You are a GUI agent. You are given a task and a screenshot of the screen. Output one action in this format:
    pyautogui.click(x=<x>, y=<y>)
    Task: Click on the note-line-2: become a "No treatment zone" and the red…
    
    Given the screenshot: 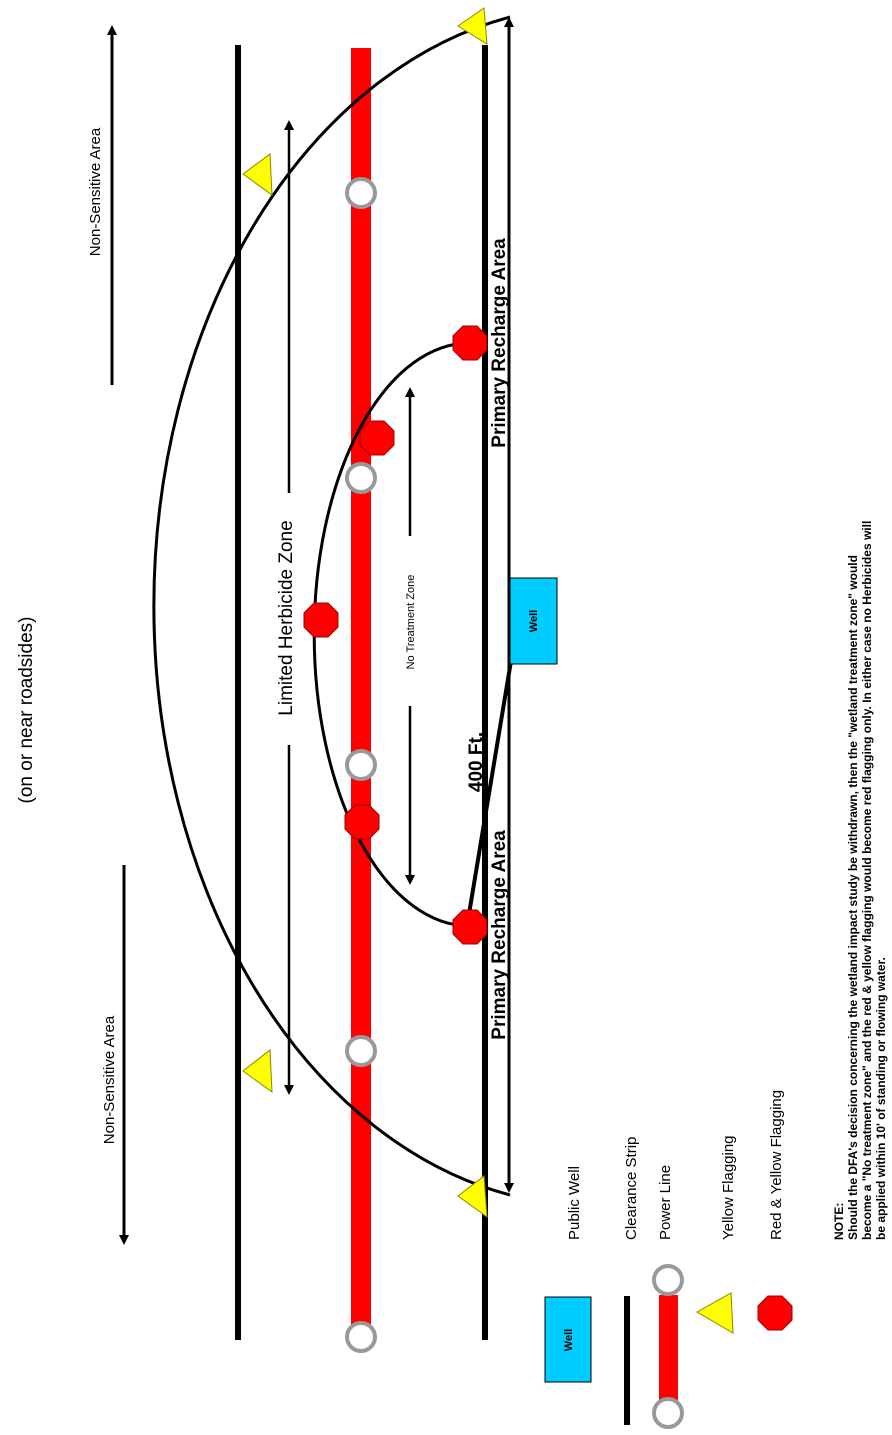 What is the action you would take?
    pyautogui.click(x=867, y=880)
    